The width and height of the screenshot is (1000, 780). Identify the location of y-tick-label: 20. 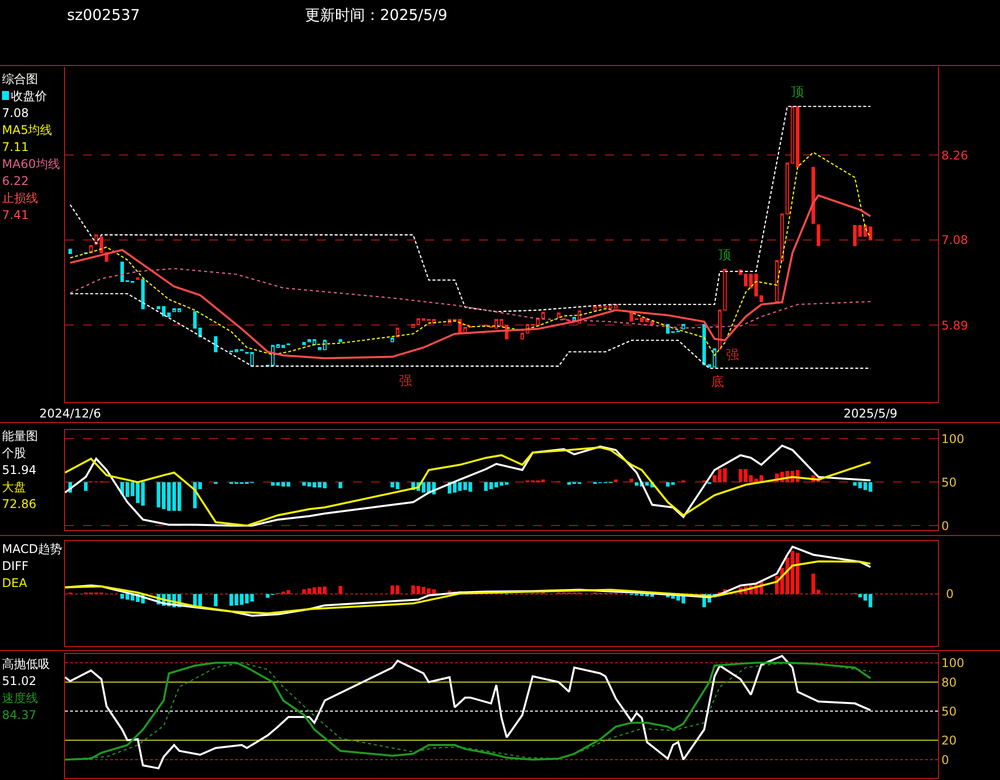
(949, 740).